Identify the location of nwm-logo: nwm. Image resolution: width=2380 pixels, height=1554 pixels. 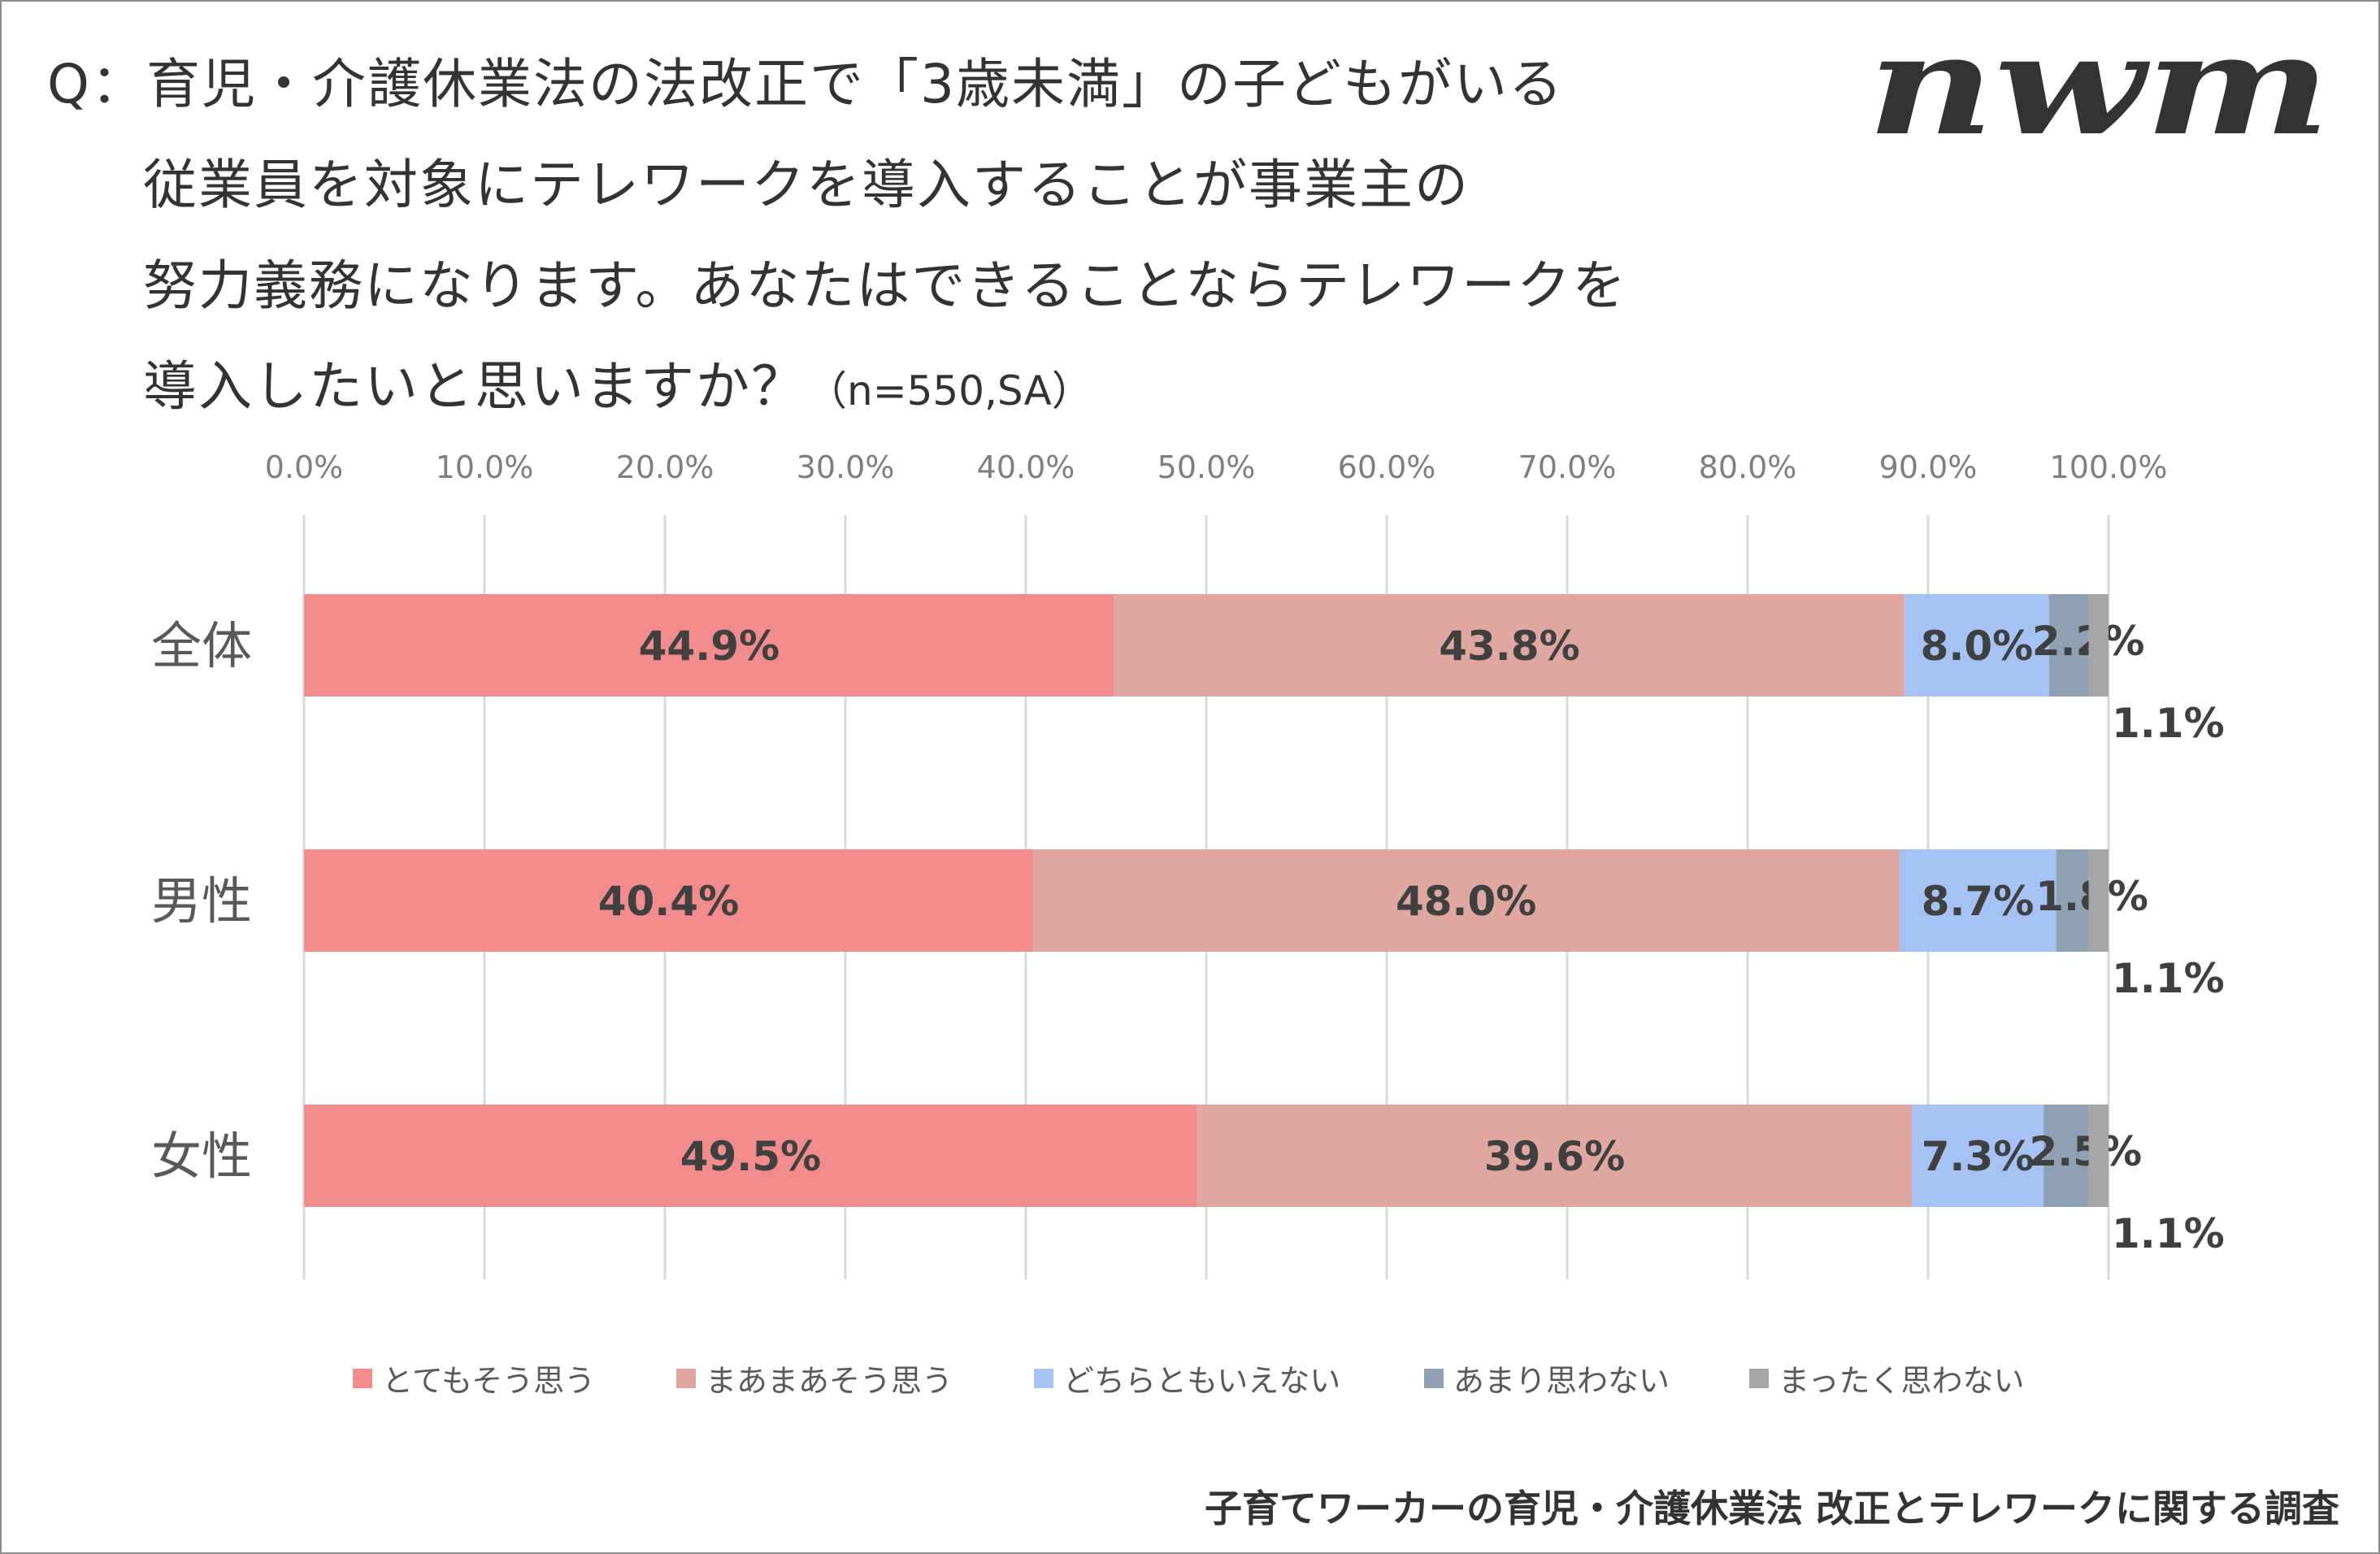
(2098, 95).